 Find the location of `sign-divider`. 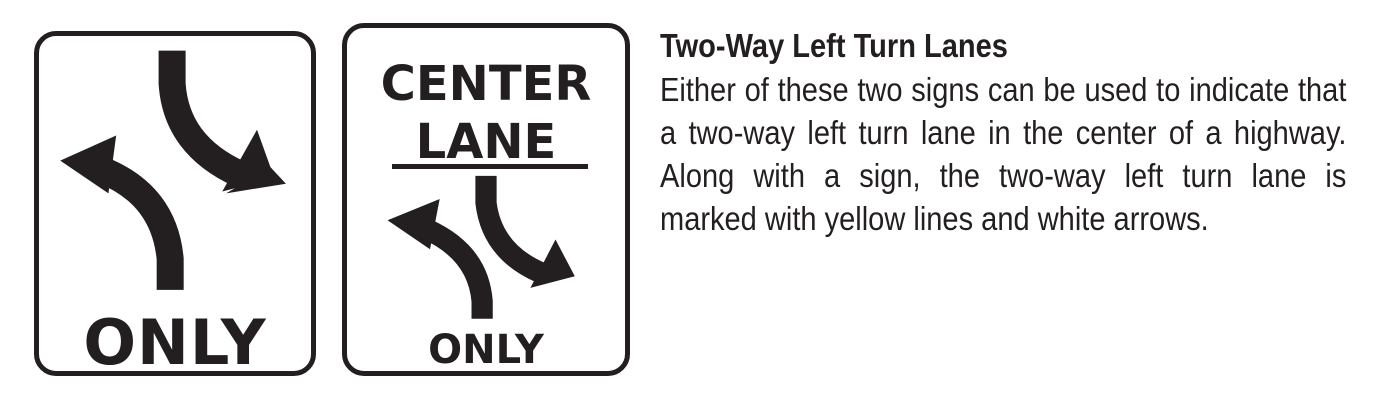

sign-divider is located at coordinates (490, 166).